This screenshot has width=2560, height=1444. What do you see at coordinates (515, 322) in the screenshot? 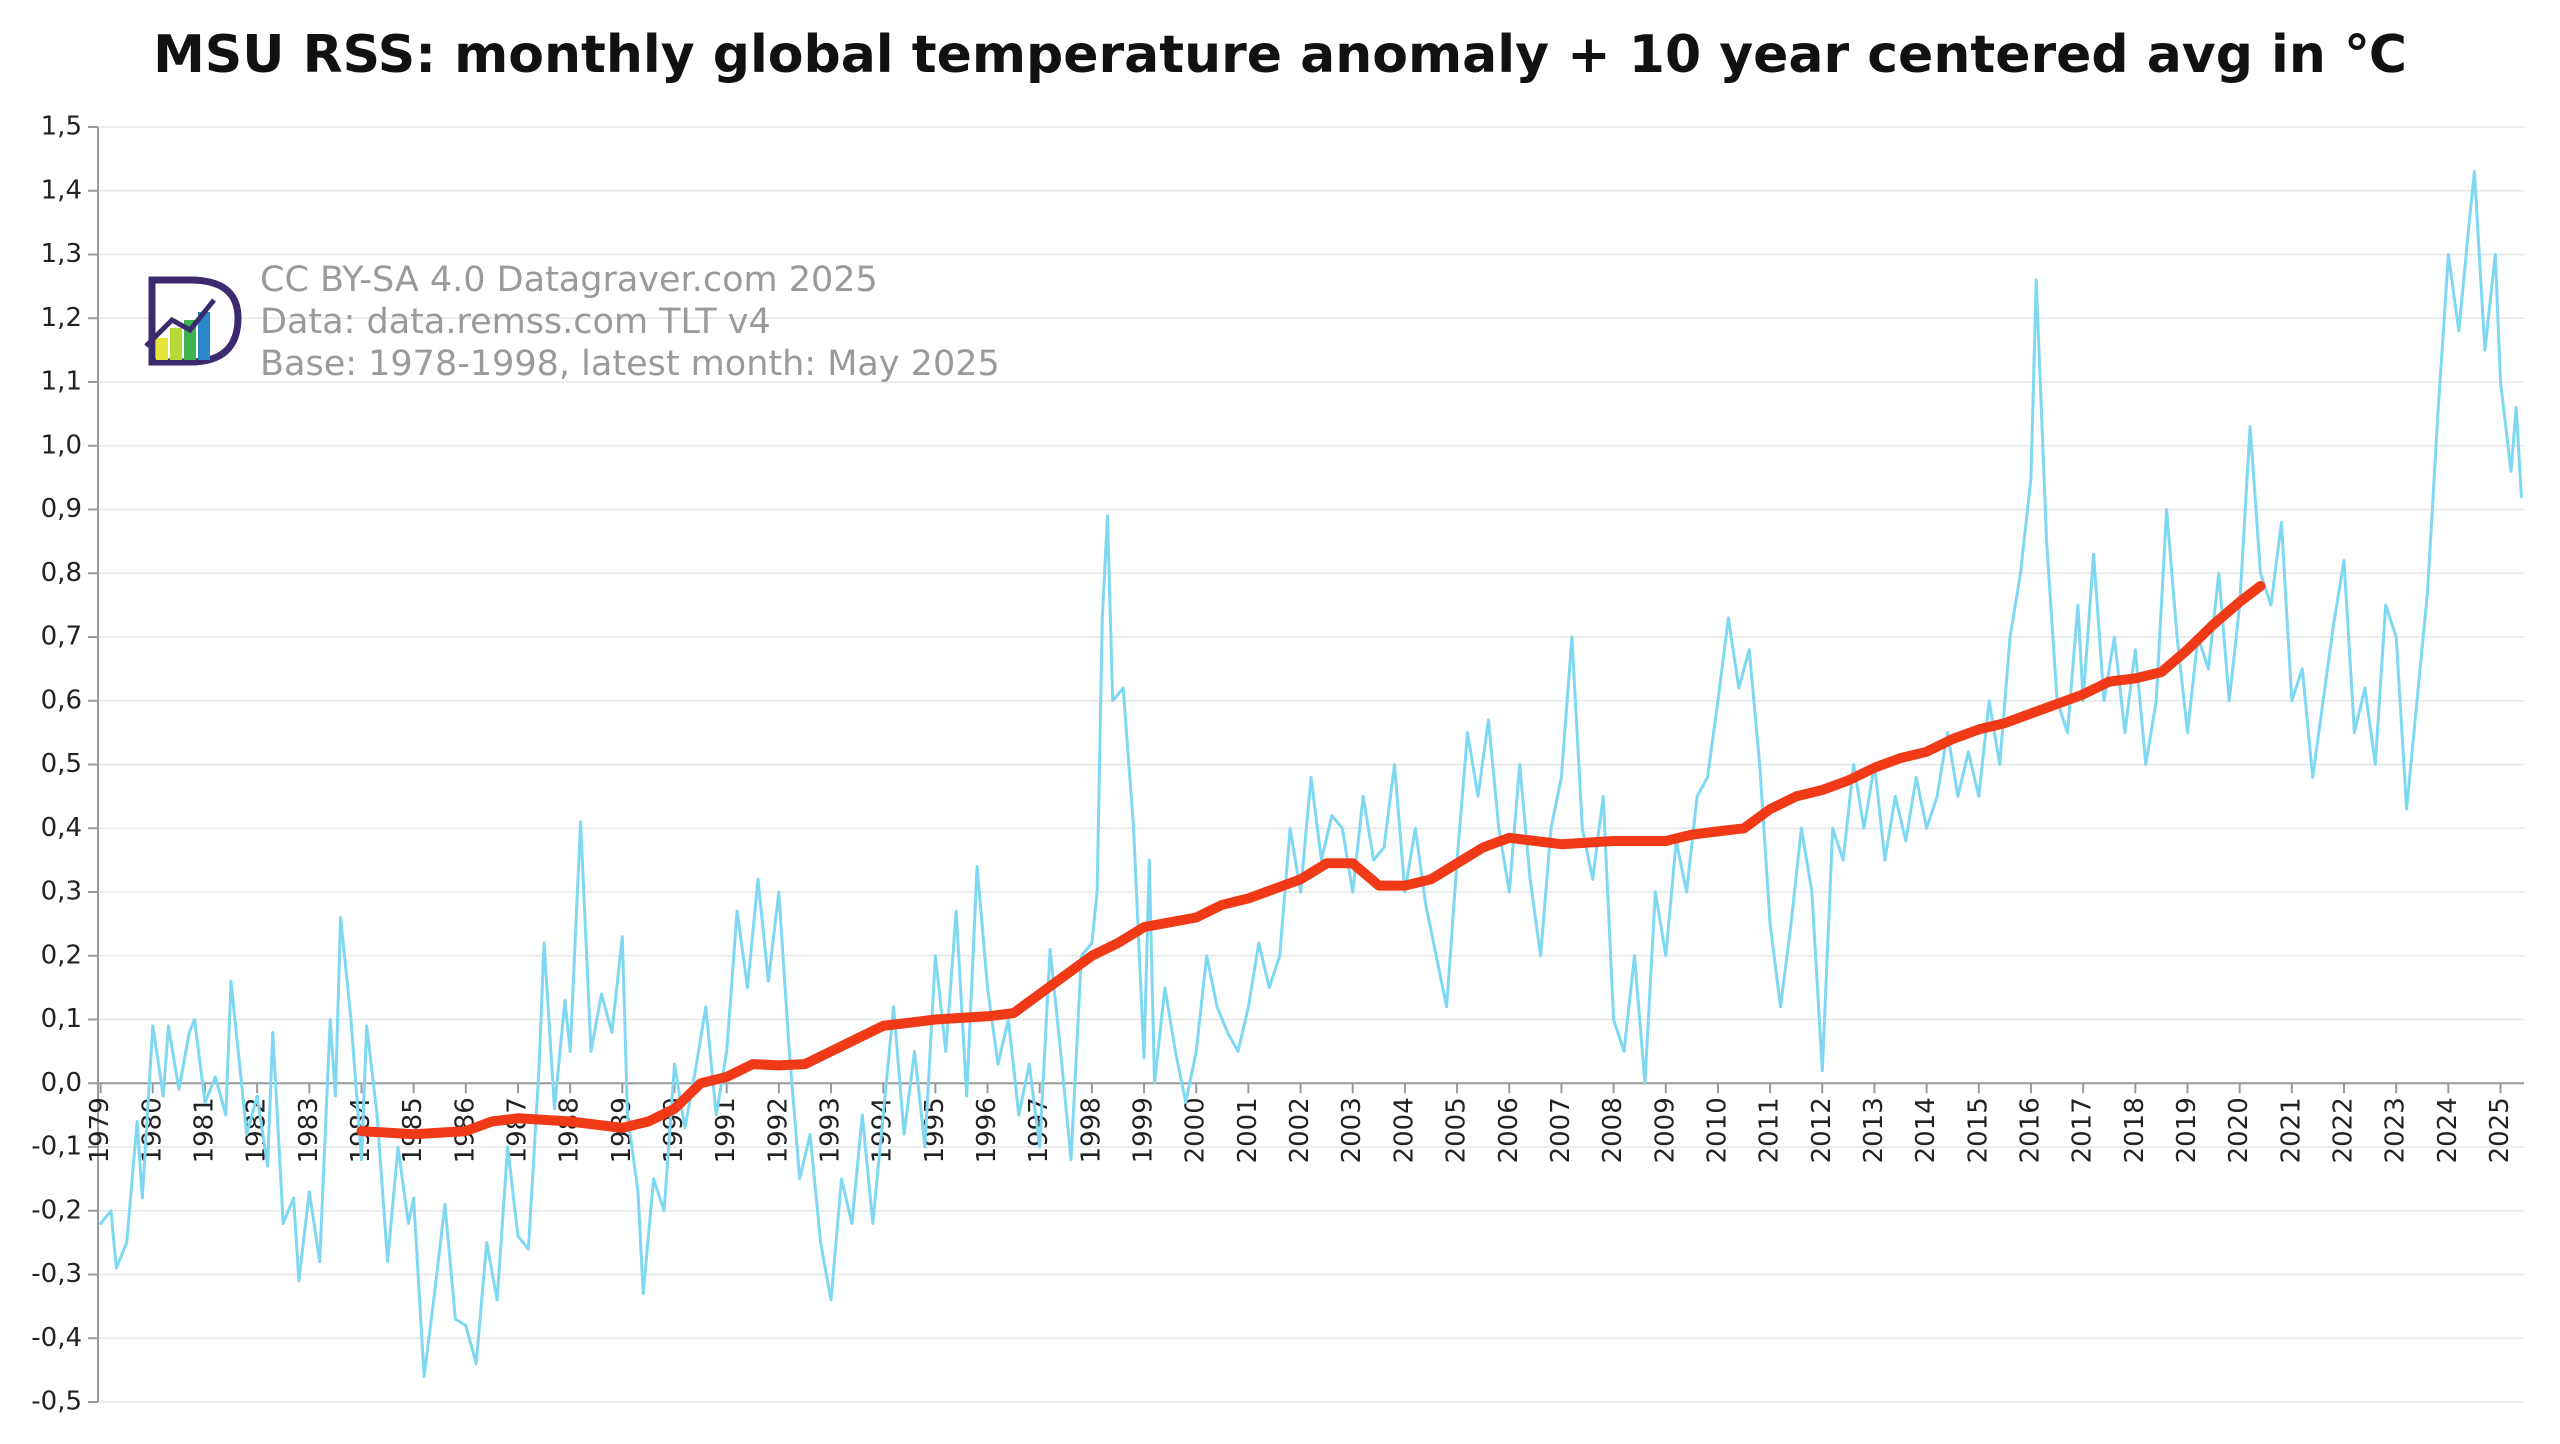
I see `annotation: Data: data.remss.com TLT v4` at bounding box center [515, 322].